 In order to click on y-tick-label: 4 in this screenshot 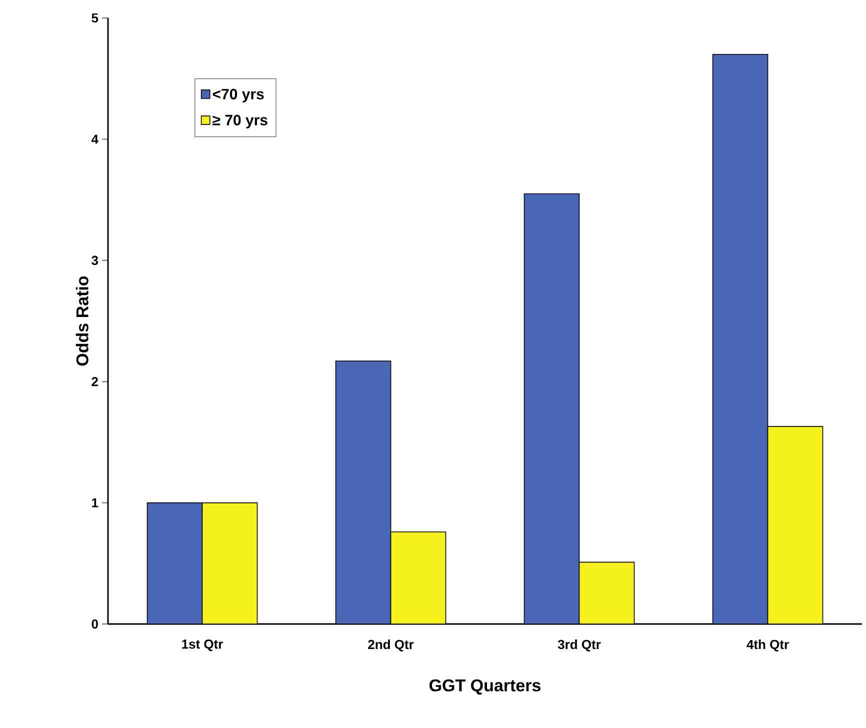, I will do `click(94, 139)`.